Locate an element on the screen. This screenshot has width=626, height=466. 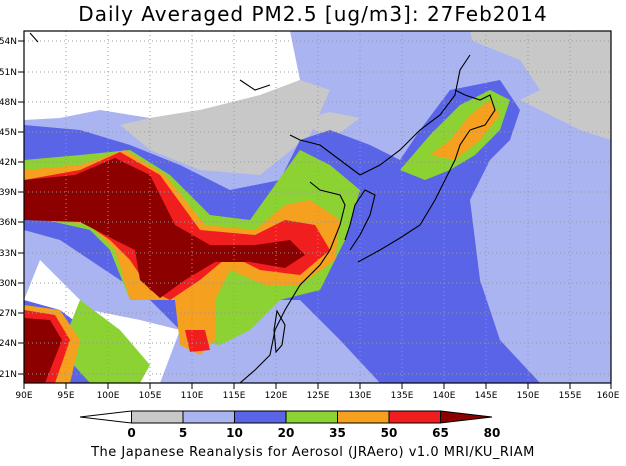
lat-tick-label: 27N is located at coordinates (8, 314).